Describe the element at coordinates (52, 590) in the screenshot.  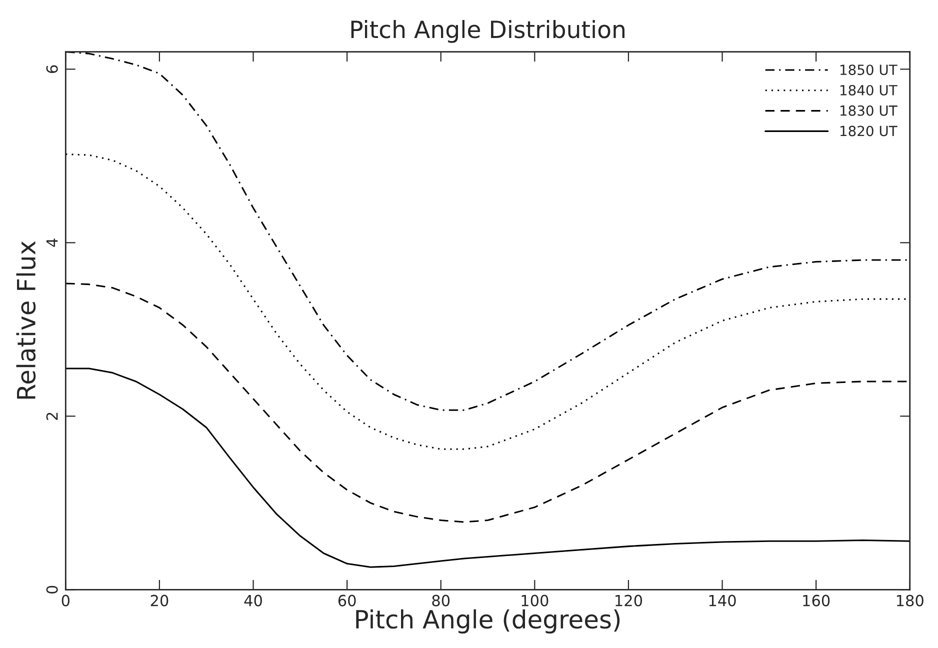
I see `y-tick-label: 0` at that location.